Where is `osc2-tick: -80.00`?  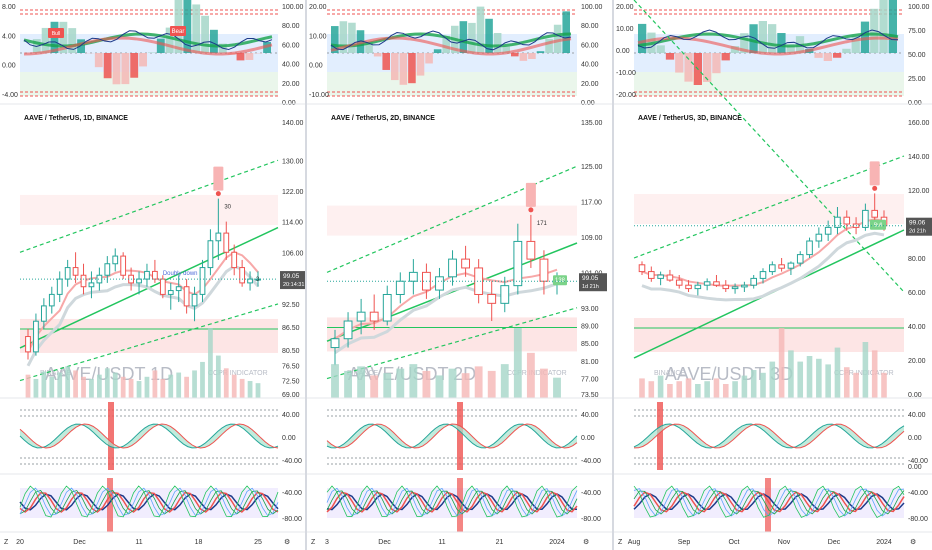 osc2-tick: -80.00 is located at coordinates (591, 519).